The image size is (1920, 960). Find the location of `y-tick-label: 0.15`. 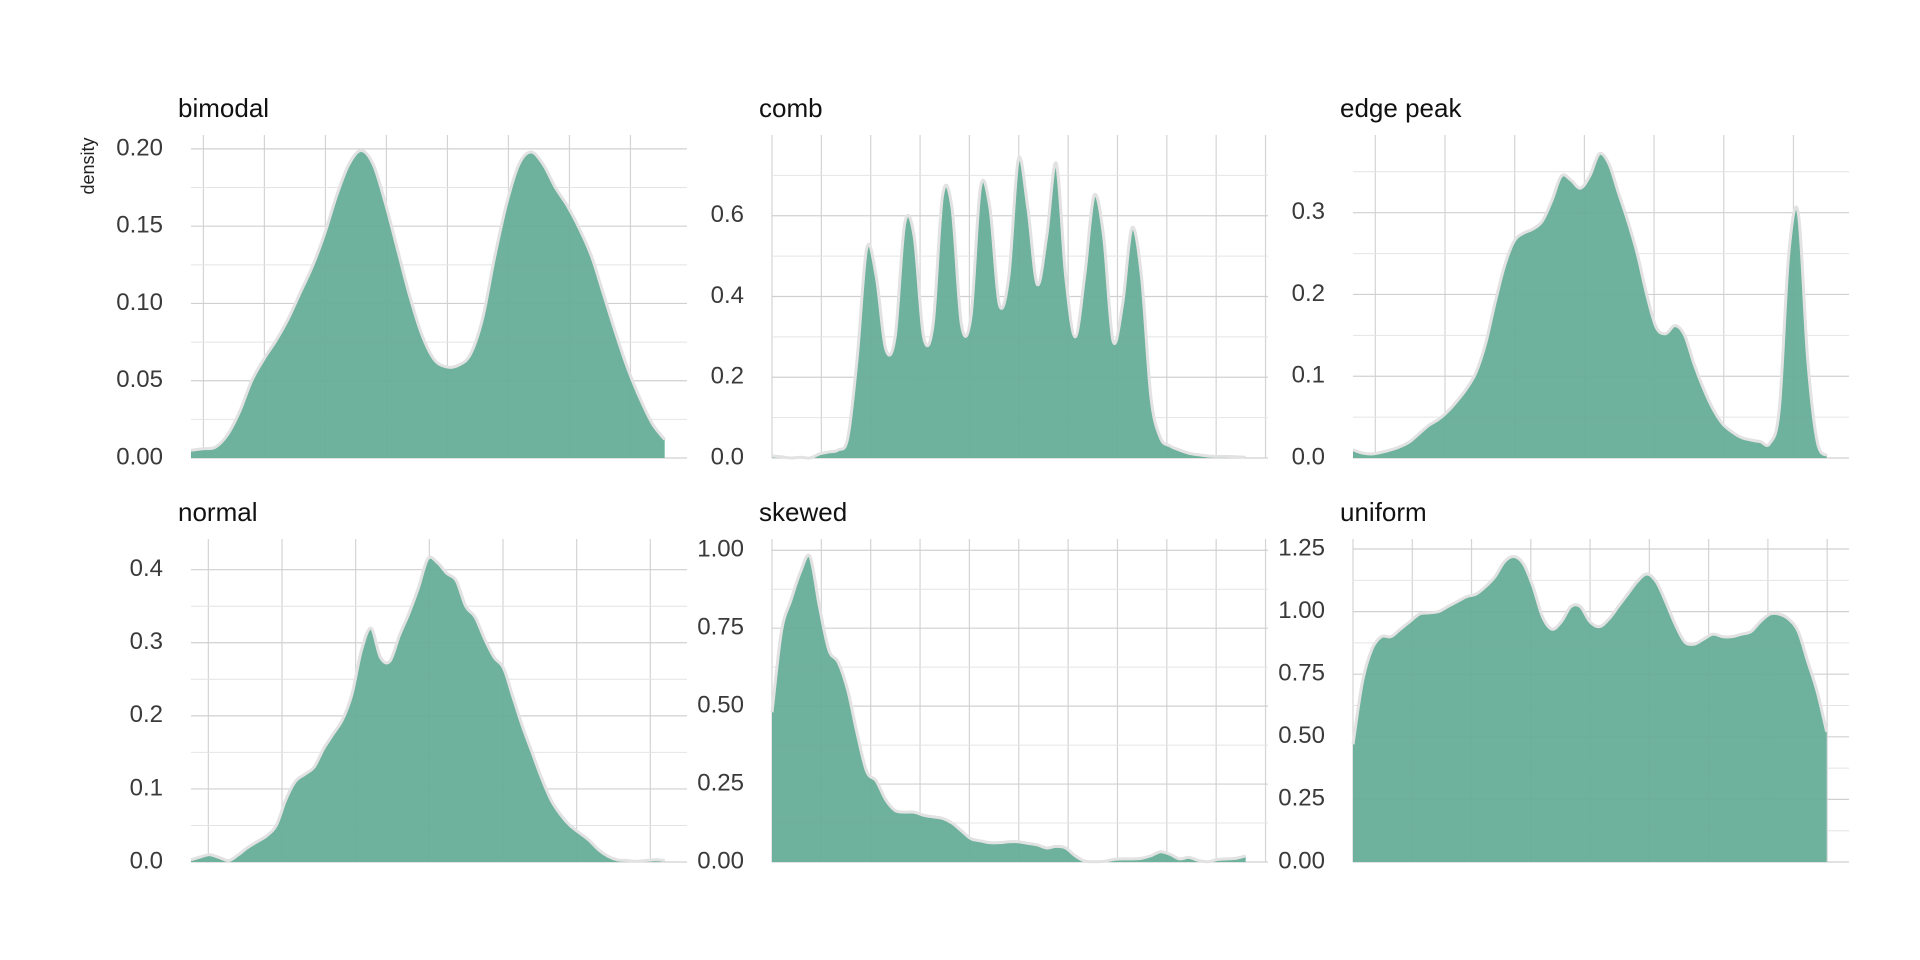

y-tick-label: 0.15 is located at coordinates (139, 225).